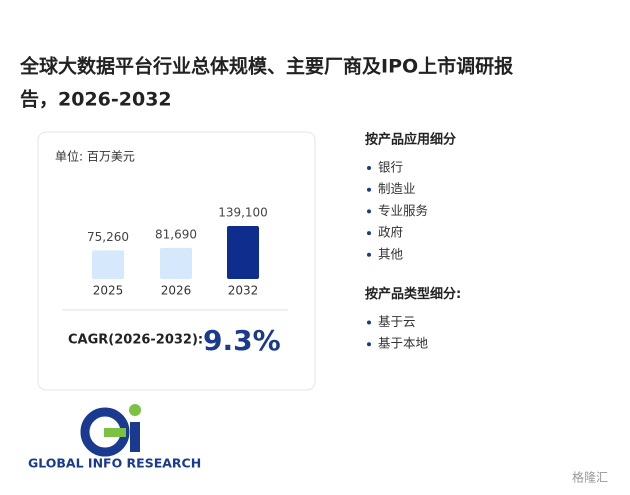 The image size is (630, 495). Describe the element at coordinates (242, 340) in the screenshot. I see `cagr-value: 9.3%` at that location.